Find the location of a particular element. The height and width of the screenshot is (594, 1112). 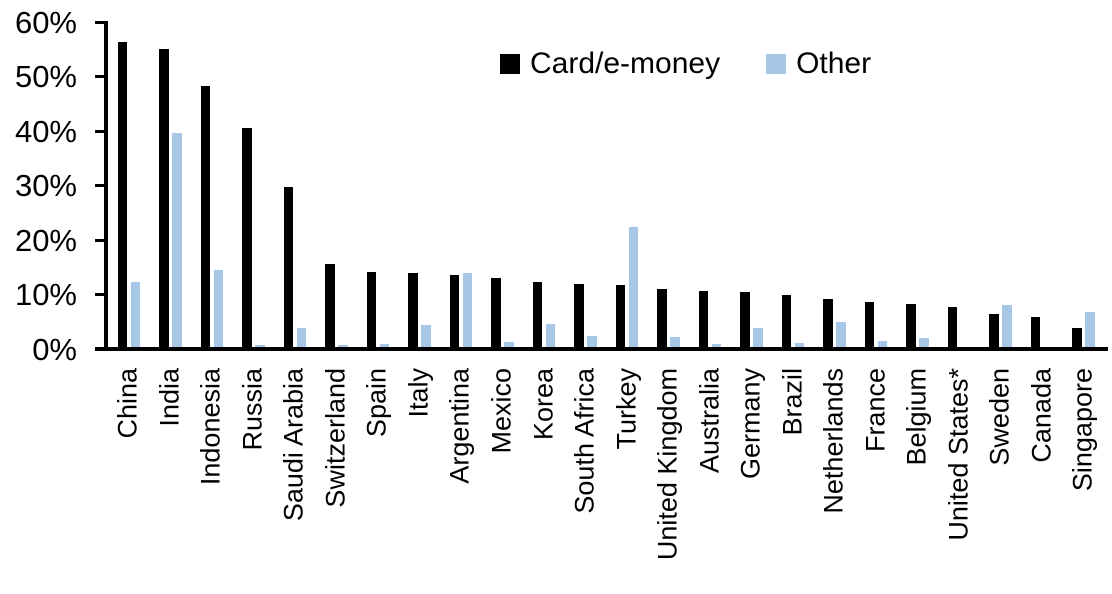

bar-card-e-money-turkey is located at coordinates (620, 317).